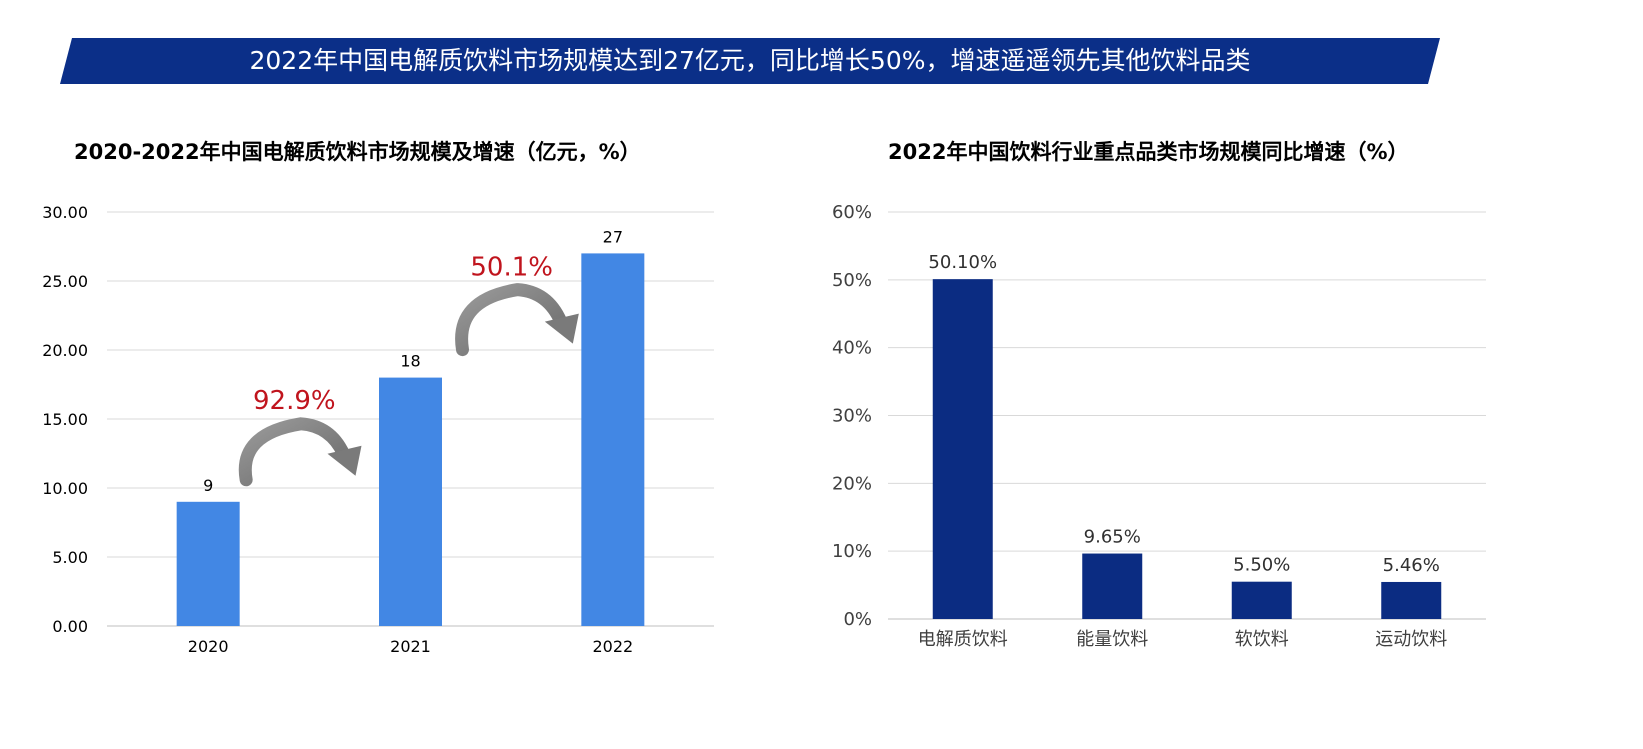 The height and width of the screenshot is (749, 1643). Describe the element at coordinates (1261, 565) in the screenshot. I see `data-label: 5.50%` at that location.